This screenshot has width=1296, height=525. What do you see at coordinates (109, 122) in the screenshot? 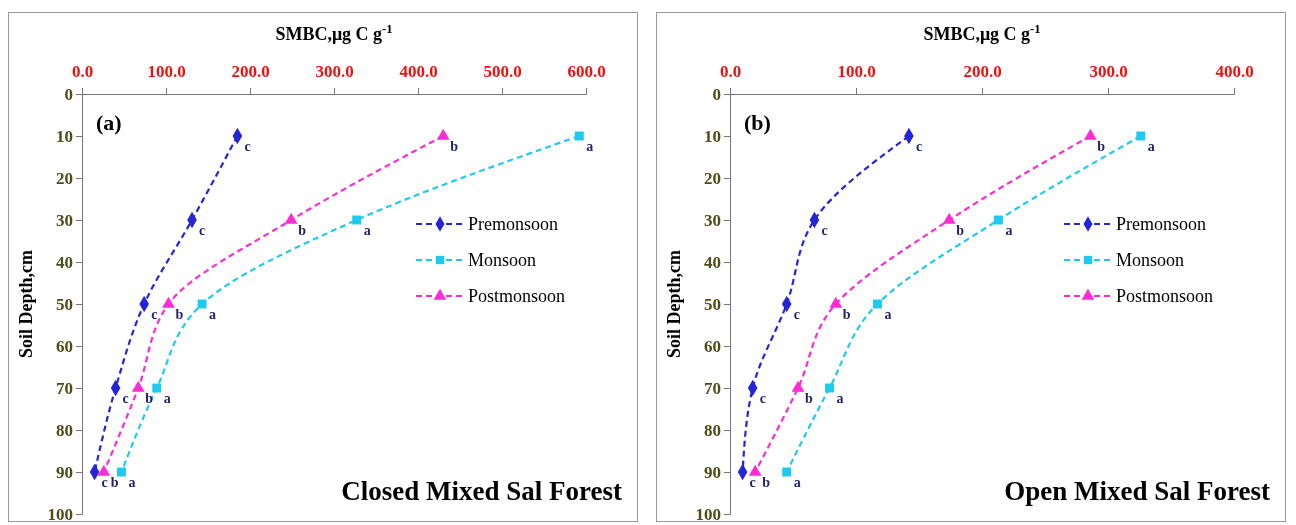
I see `annotation: (a)` at bounding box center [109, 122].